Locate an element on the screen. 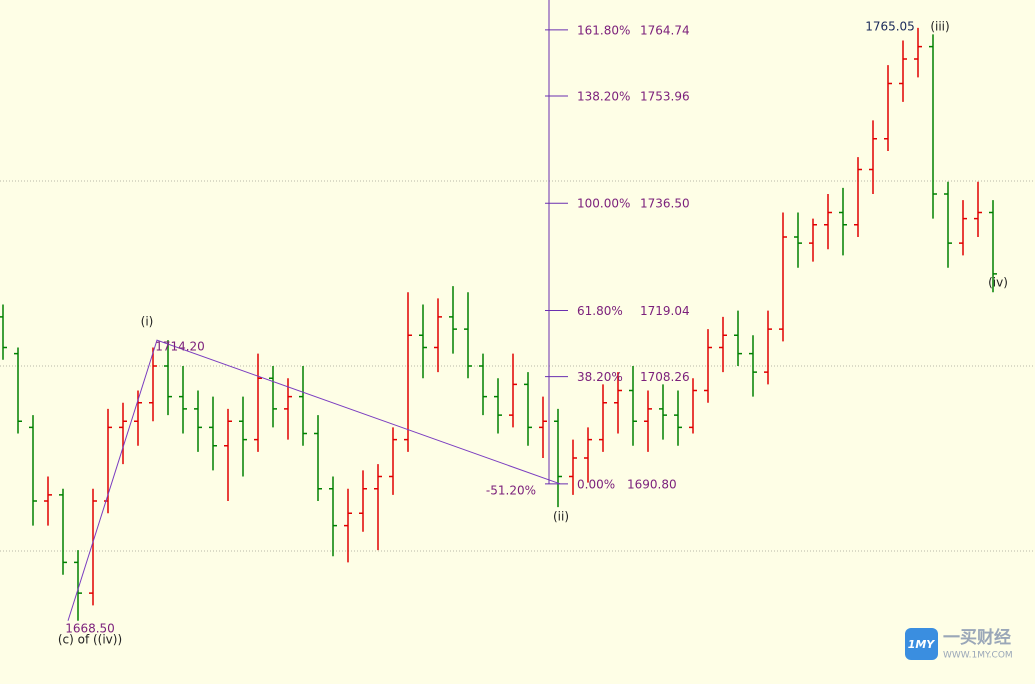 Image resolution: width=1035 pixels, height=684 pixels. watermark-name: 一买财经 is located at coordinates (977, 637).